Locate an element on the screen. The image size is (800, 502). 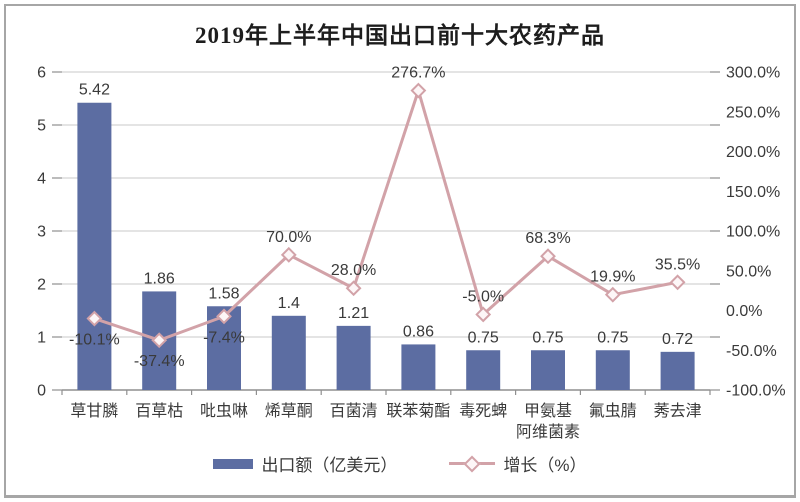
growth-value-label: 28.0% is located at coordinates (353, 270).